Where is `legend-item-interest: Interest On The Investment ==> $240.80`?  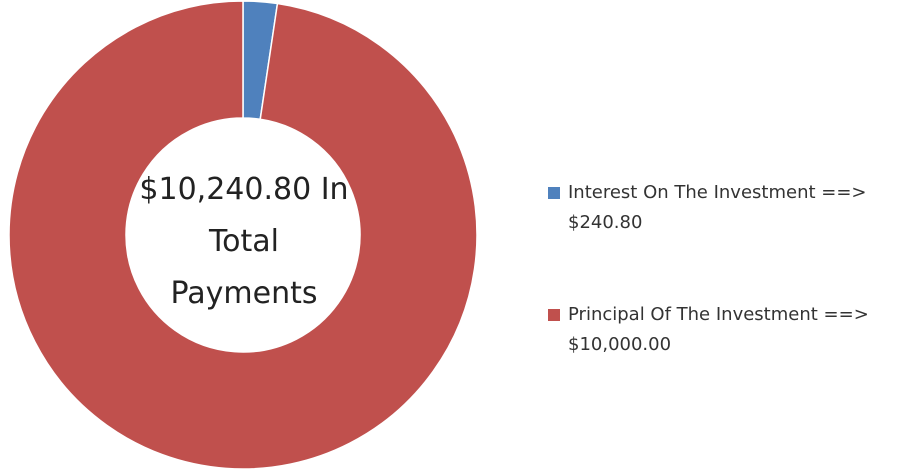
legend-item-interest: Interest On The Investment ==> $240.80 is located at coordinates (734, 208).